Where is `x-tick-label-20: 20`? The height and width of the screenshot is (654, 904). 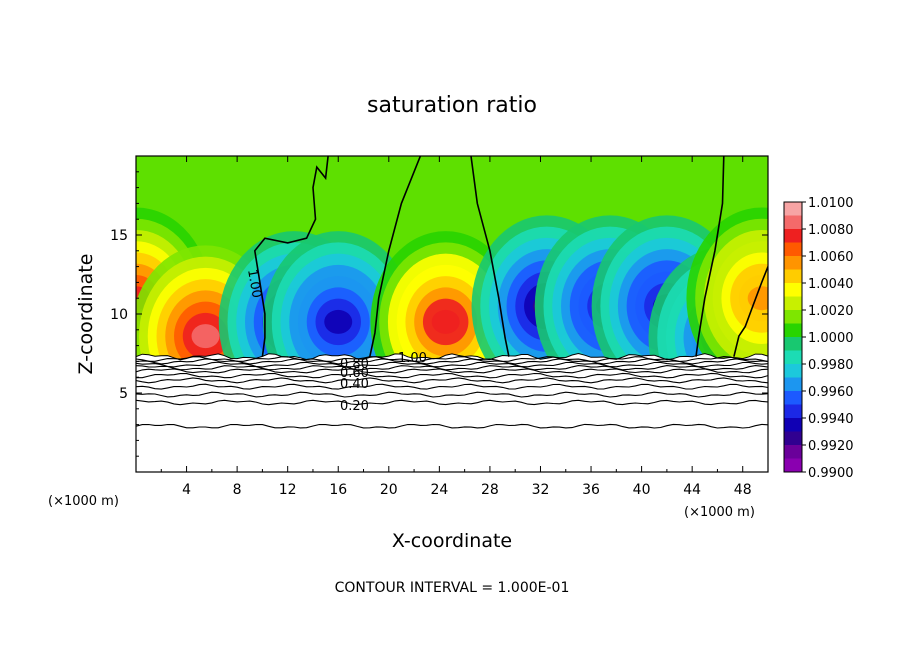 x-tick-label-20: 20 is located at coordinates (389, 490).